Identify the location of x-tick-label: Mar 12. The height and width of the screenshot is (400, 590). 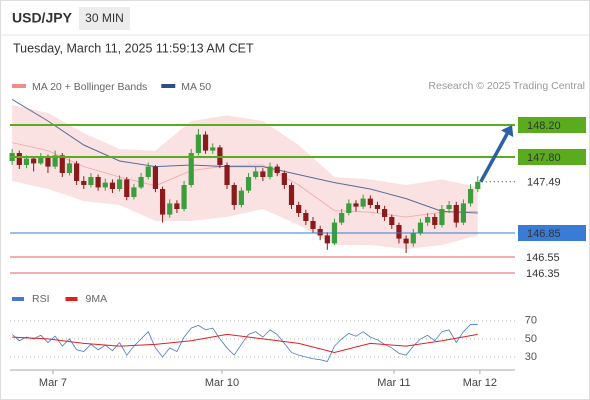
(480, 383).